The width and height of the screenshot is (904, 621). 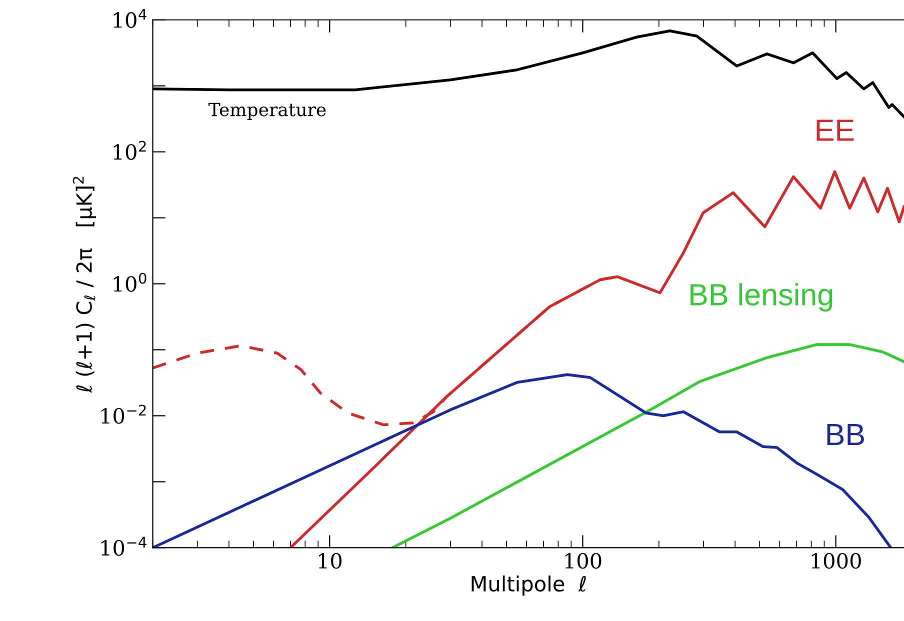 What do you see at coordinates (130, 150) in the screenshot?
I see `y-tick-label: 10$^{2}$` at bounding box center [130, 150].